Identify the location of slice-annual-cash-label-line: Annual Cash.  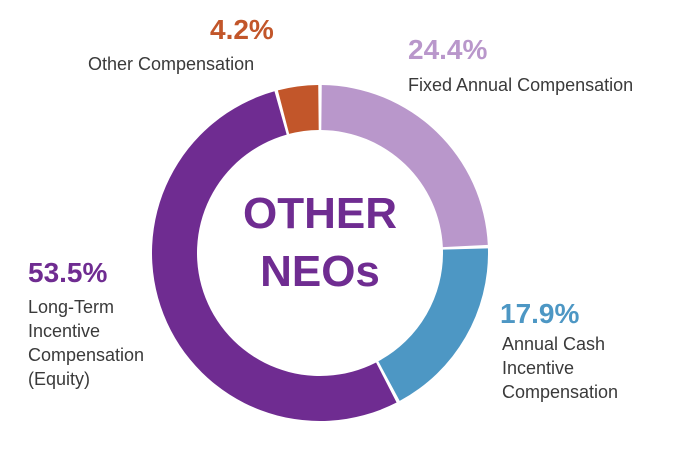
(554, 344).